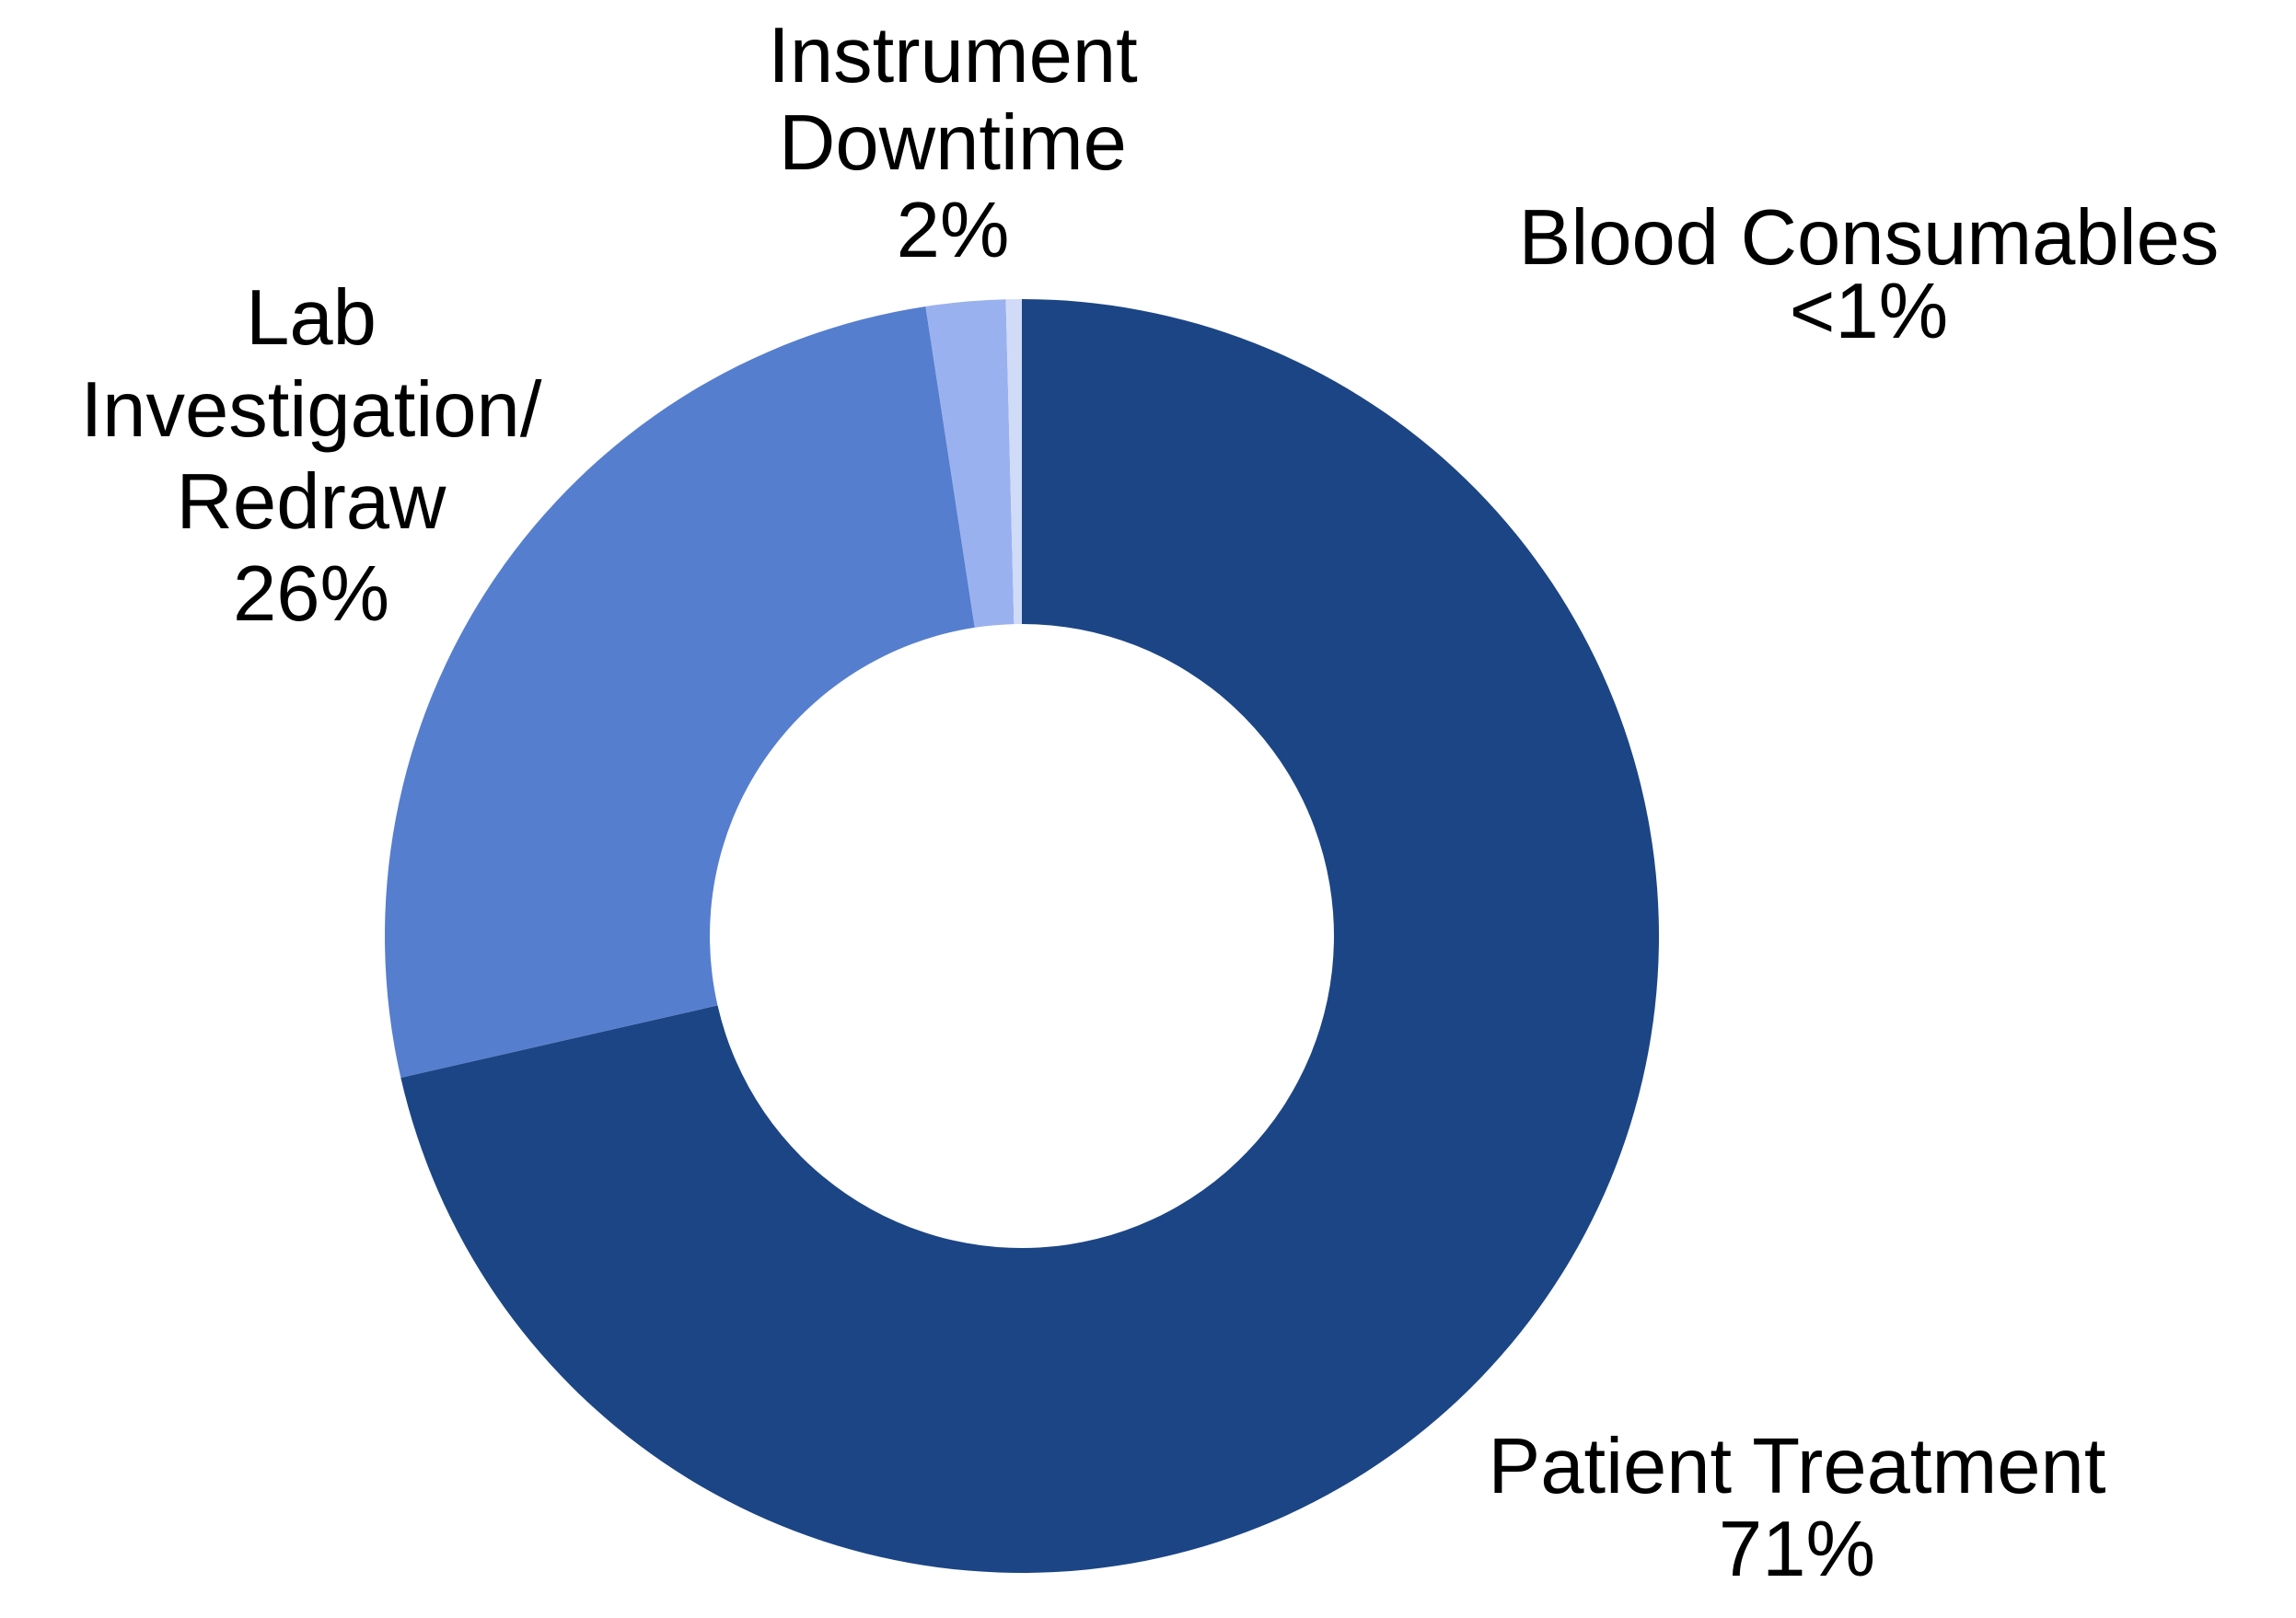 This screenshot has height=1618, width=2296. What do you see at coordinates (1797, 1466) in the screenshot?
I see `callout-line: Patient Treatment` at bounding box center [1797, 1466].